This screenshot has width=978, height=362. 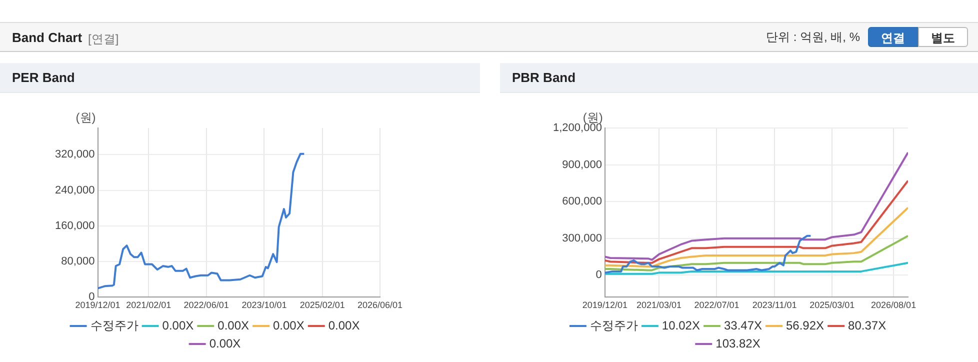 I want to click on chart-title: PER Band, so click(x=240, y=78).